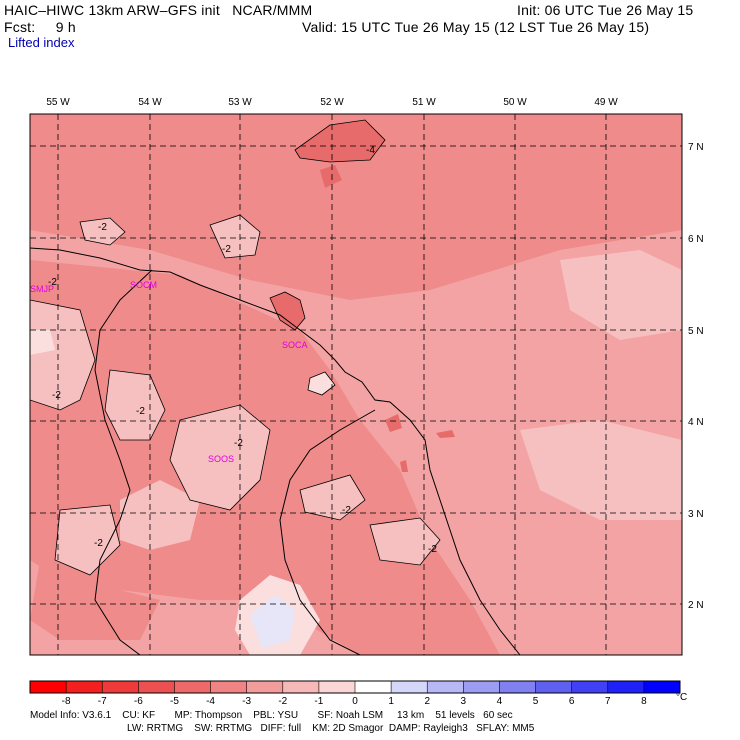 The width and height of the screenshot is (740, 740). What do you see at coordinates (160, 515) in the screenshot?
I see `light-region-s` at bounding box center [160, 515].